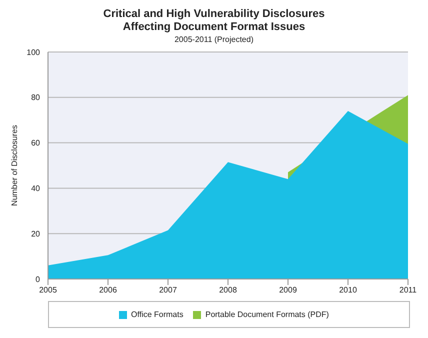 This screenshot has height=338, width=428. Describe the element at coordinates (408, 290) in the screenshot. I see `x-tick-label: 2011` at that location.